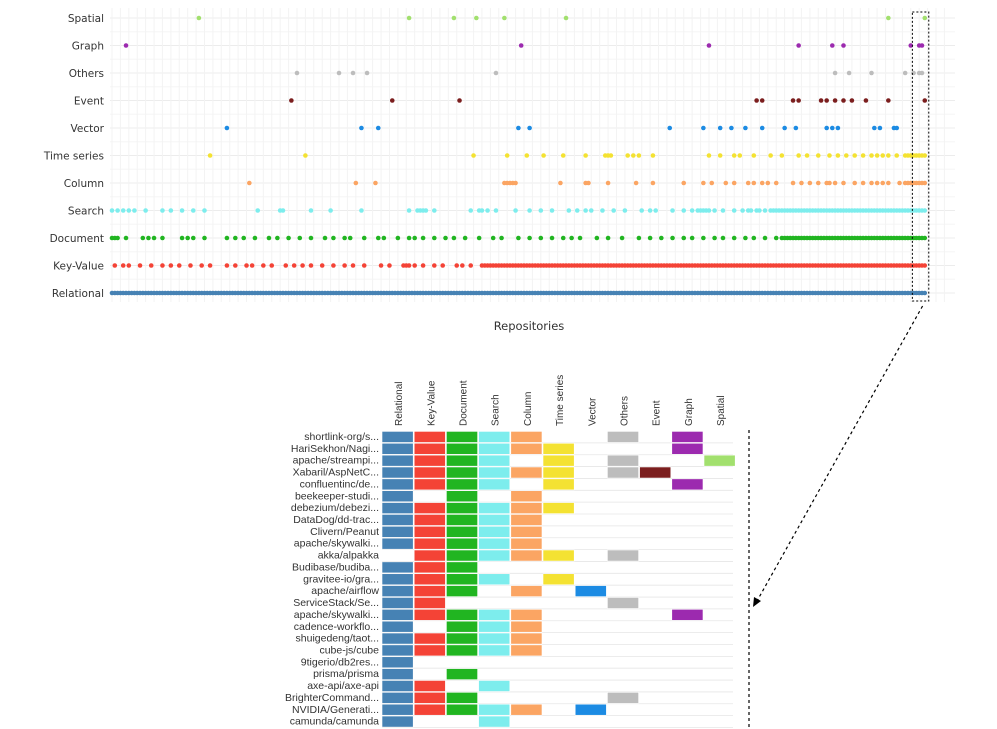 Image resolution: width=997 pixels, height=729 pixels. Describe the element at coordinates (399, 404) in the screenshot. I see `column-label-relational: Relational` at that location.